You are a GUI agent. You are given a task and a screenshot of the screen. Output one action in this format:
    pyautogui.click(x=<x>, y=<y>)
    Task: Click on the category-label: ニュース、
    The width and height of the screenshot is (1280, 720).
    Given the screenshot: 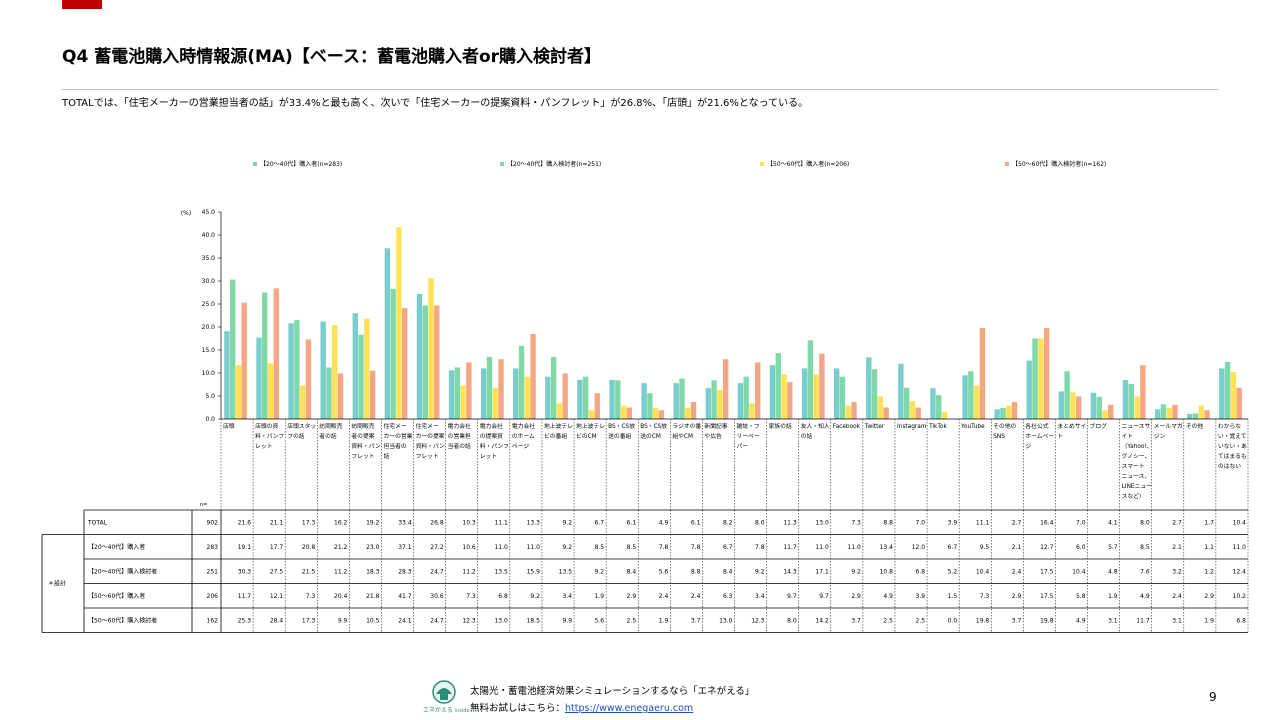 What is the action you would take?
    pyautogui.click(x=1136, y=476)
    